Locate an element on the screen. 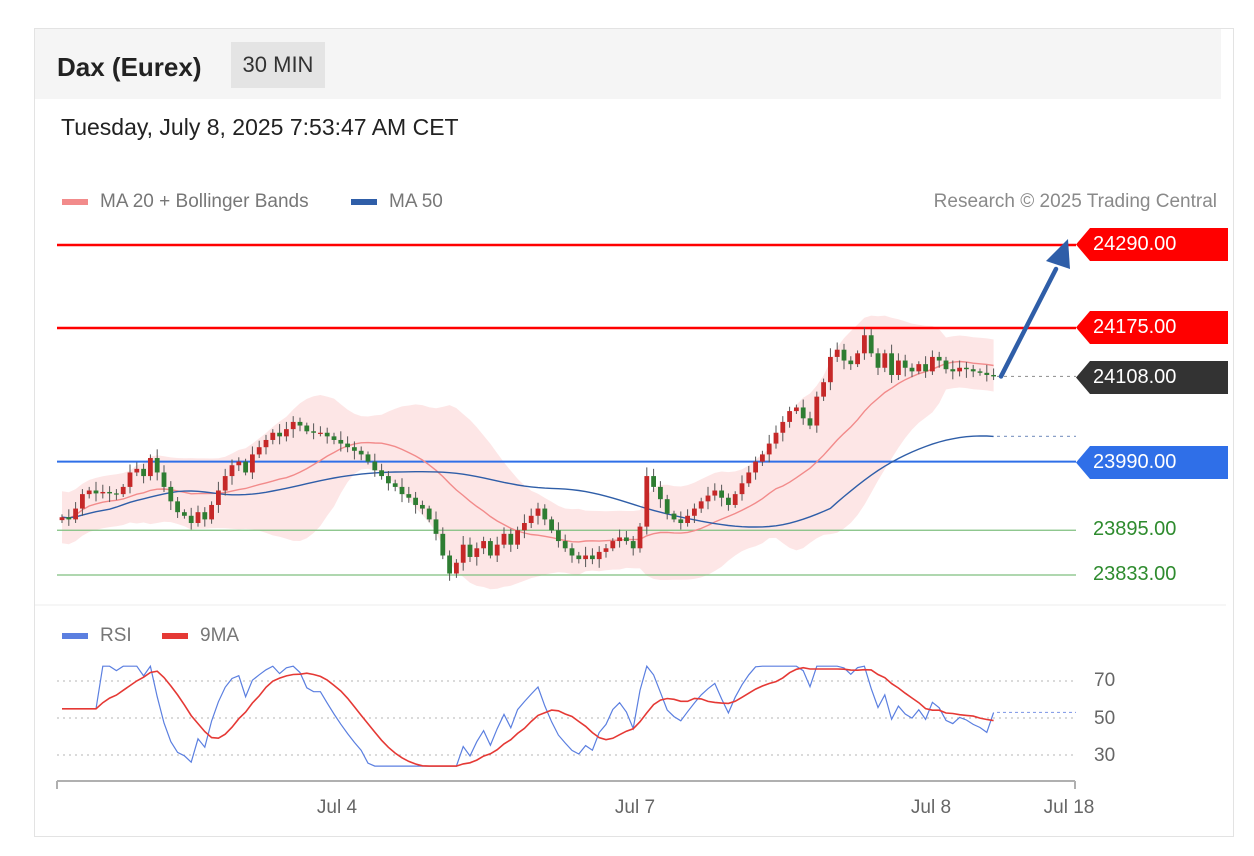 This screenshot has width=1254, height=856. forecast-arrow-shaft is located at coordinates (1028, 322).